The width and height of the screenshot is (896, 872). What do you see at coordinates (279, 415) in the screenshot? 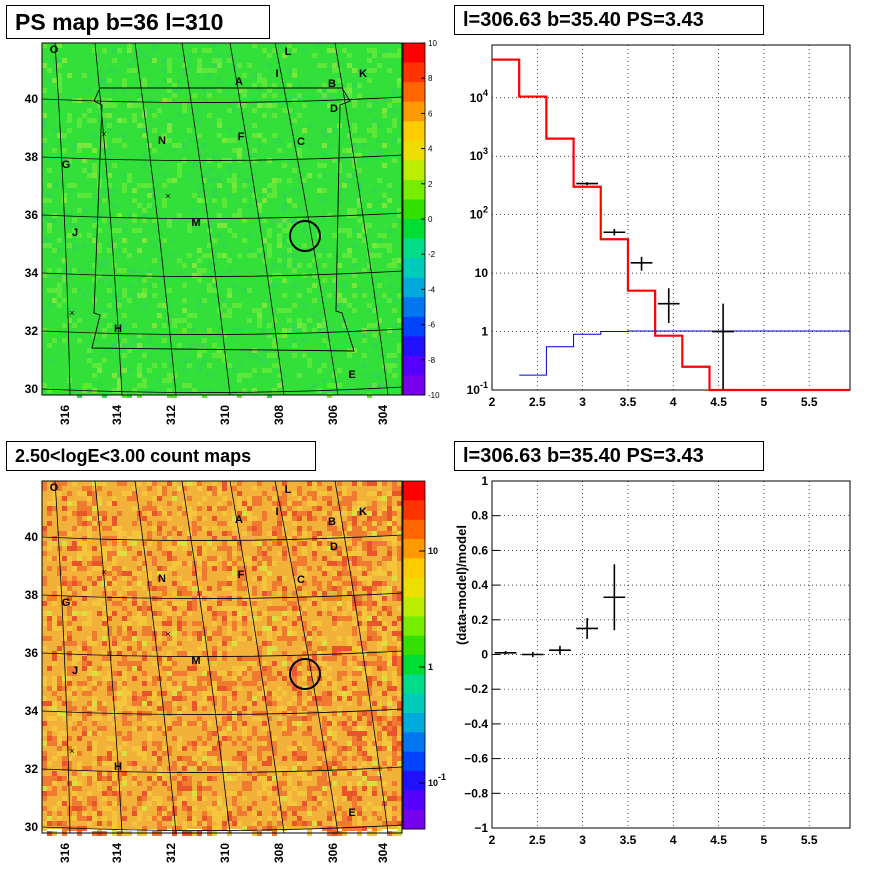
I see `longitude-tick-label: 308` at bounding box center [279, 415].